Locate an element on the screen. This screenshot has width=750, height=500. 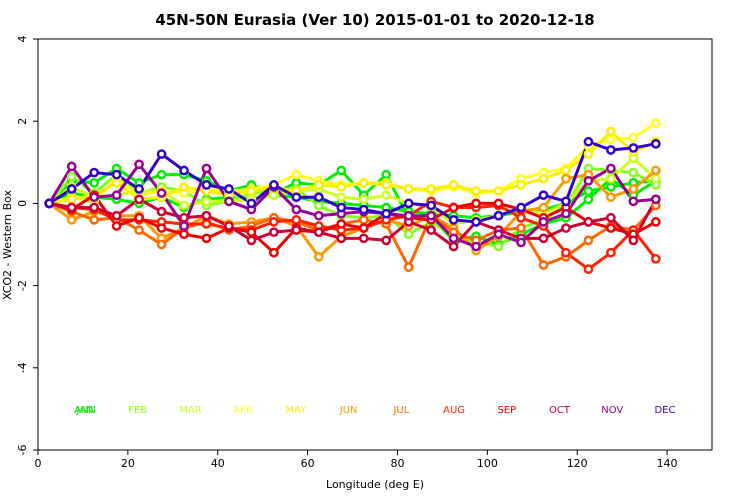
legend-label-oct: OCT is located at coordinates (560, 410).